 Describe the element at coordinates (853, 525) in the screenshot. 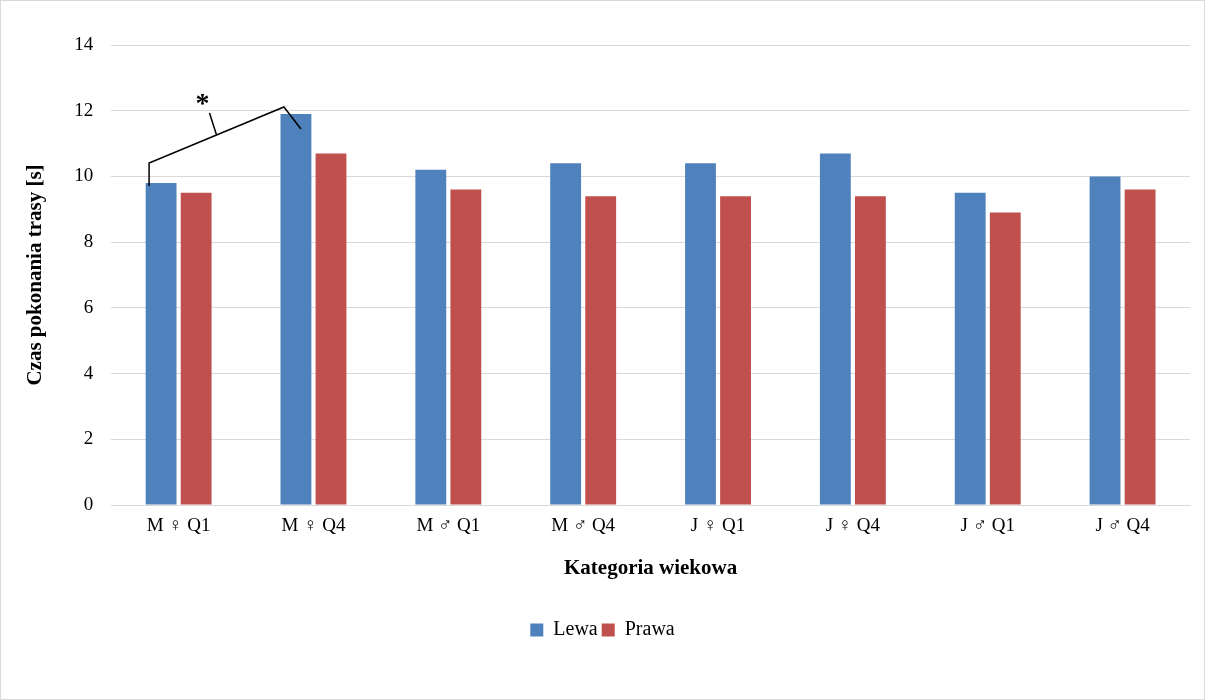

I see `x-tick-label: J ♀ Q4` at that location.